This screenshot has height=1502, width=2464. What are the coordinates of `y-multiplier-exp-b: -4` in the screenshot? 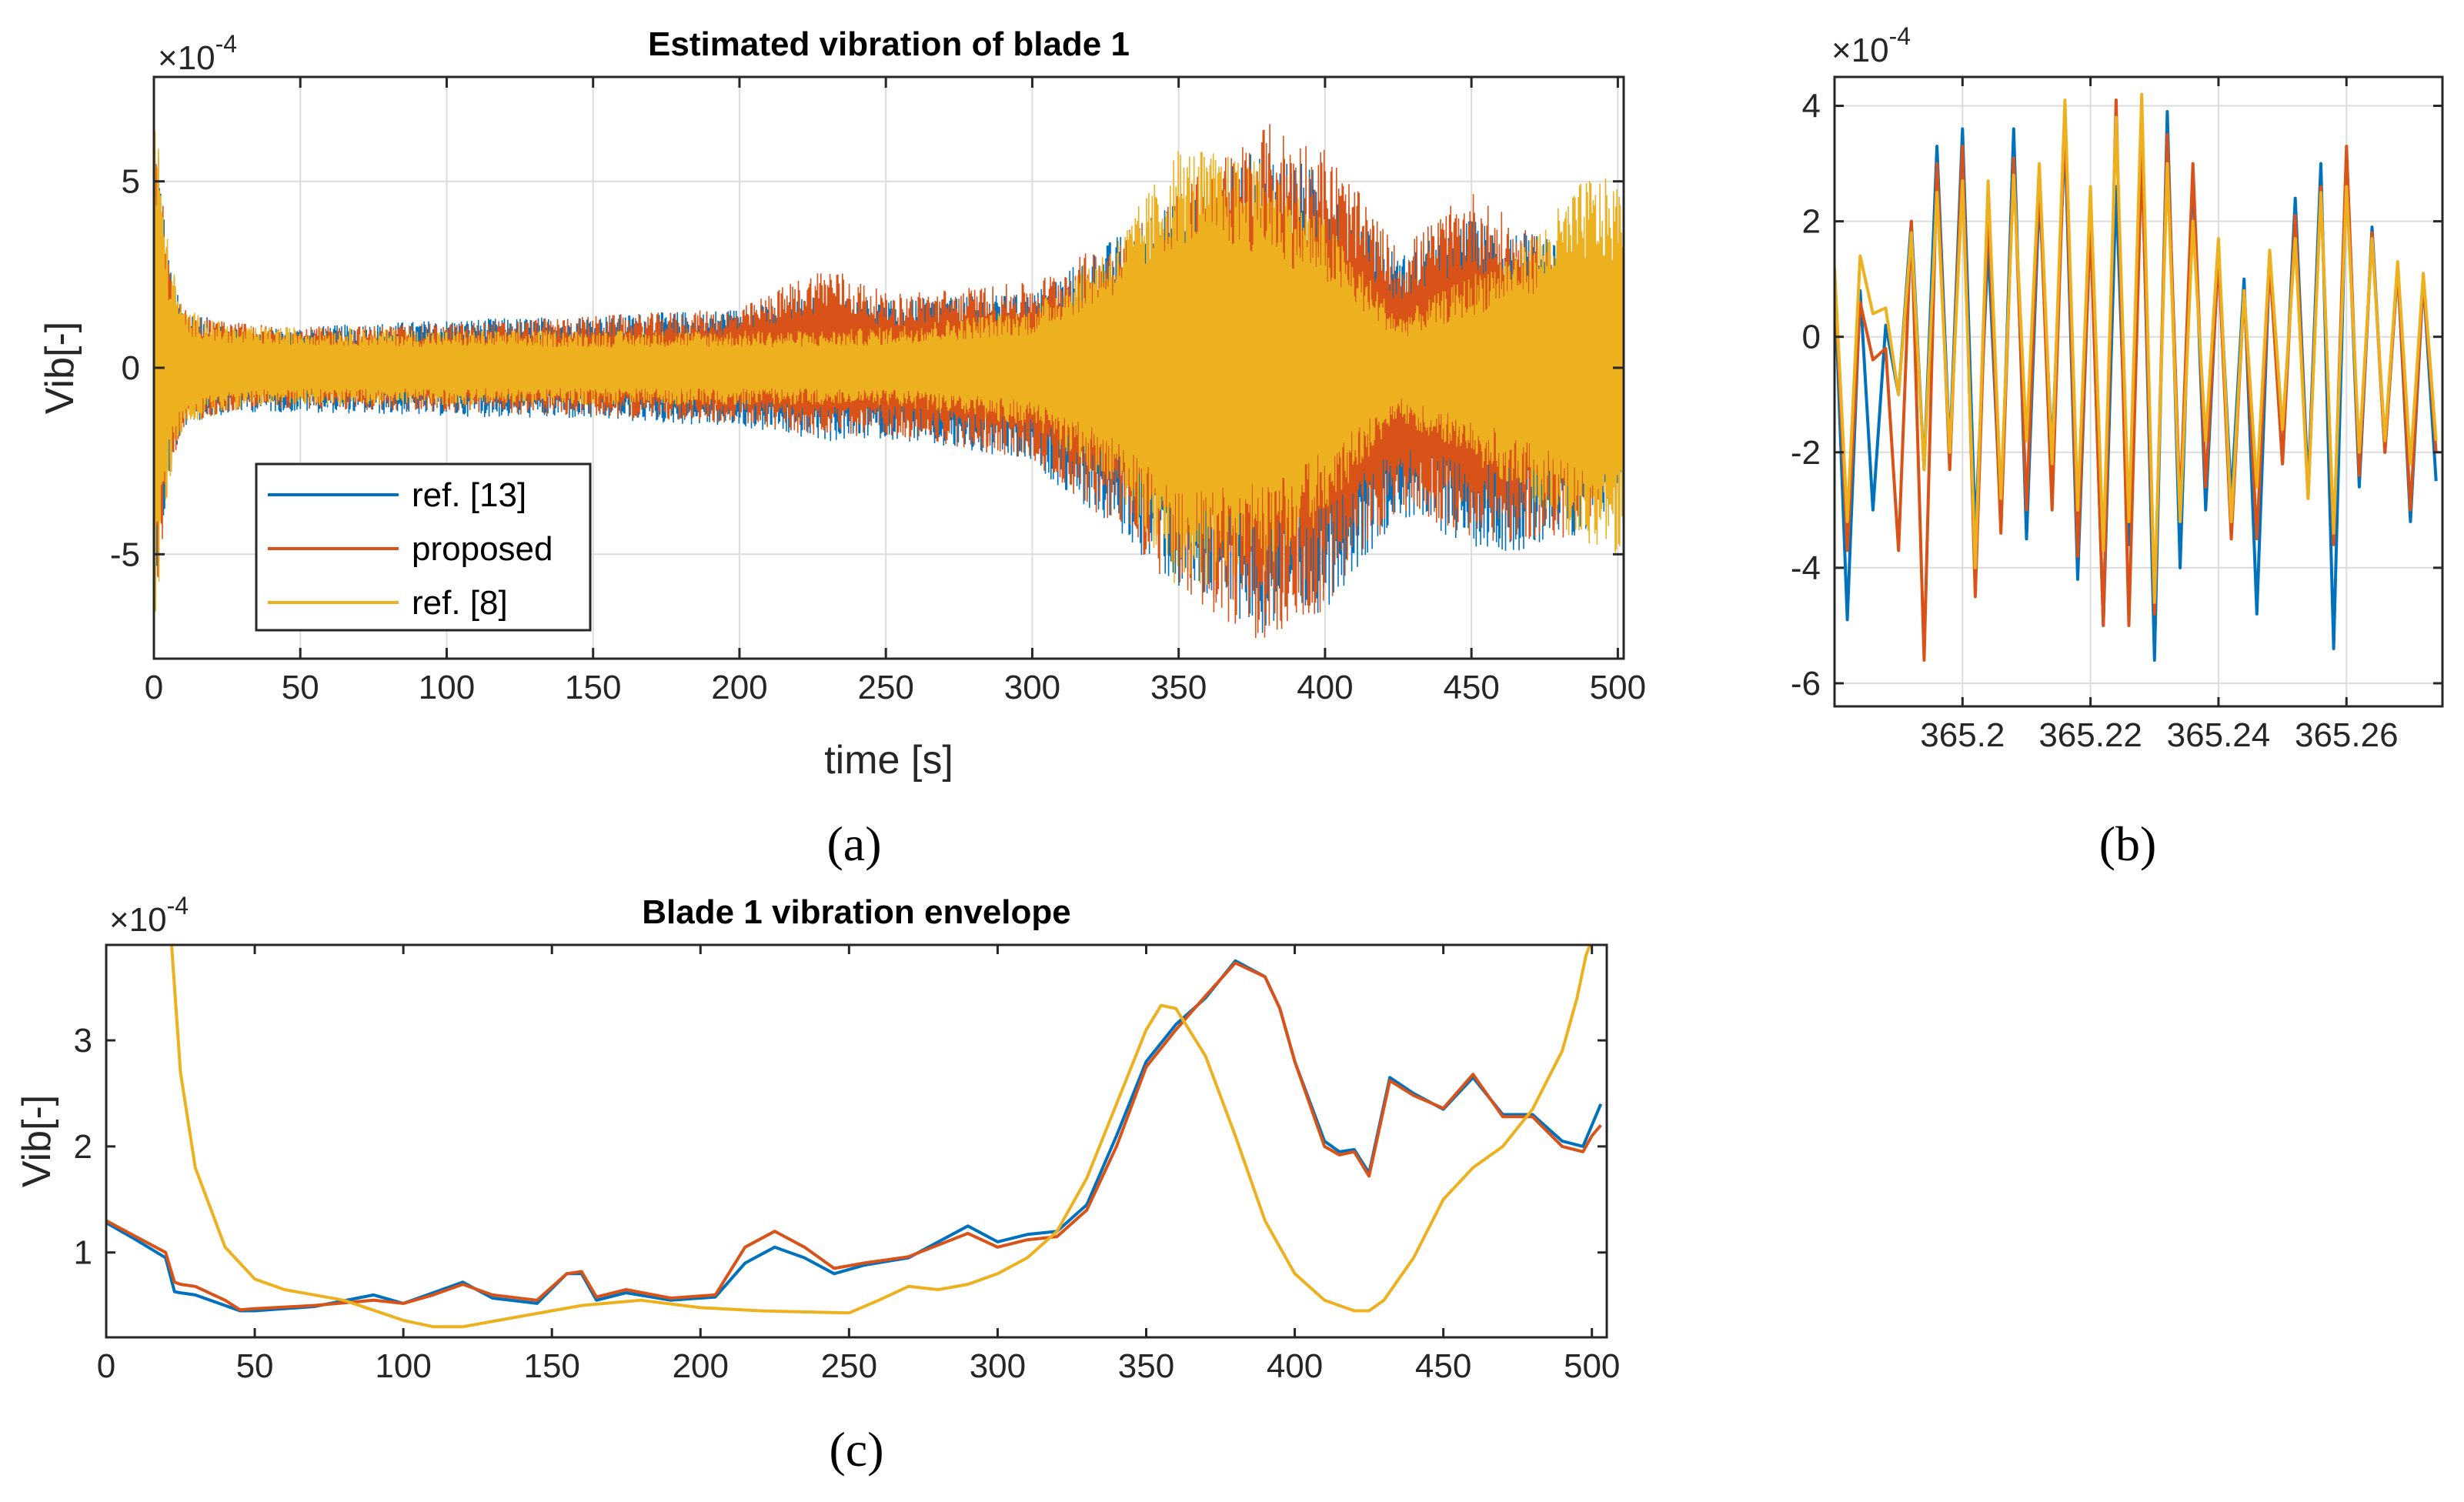 It's located at (1900, 36).